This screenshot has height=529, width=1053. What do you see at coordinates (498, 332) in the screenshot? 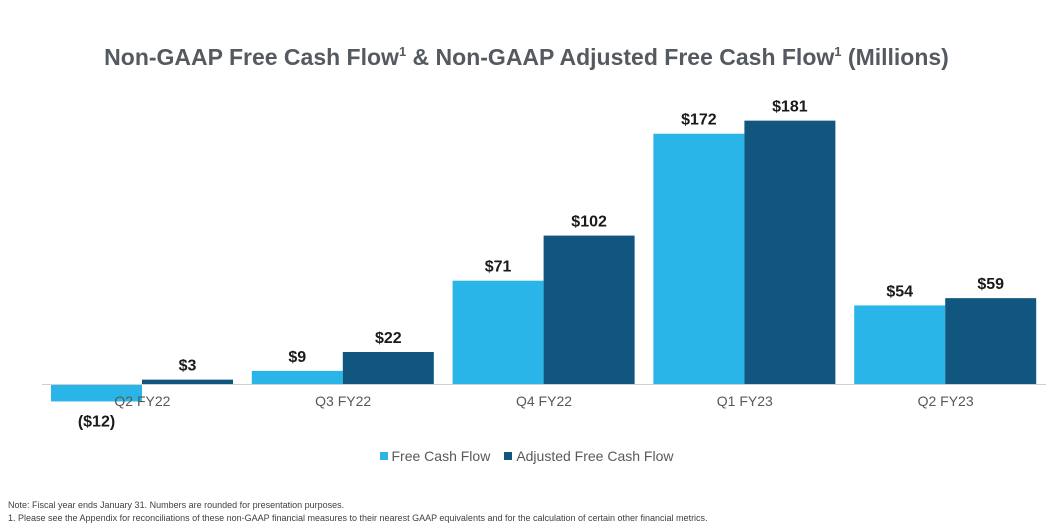
I see `bar-free-cash-flow-q4-fy22` at bounding box center [498, 332].